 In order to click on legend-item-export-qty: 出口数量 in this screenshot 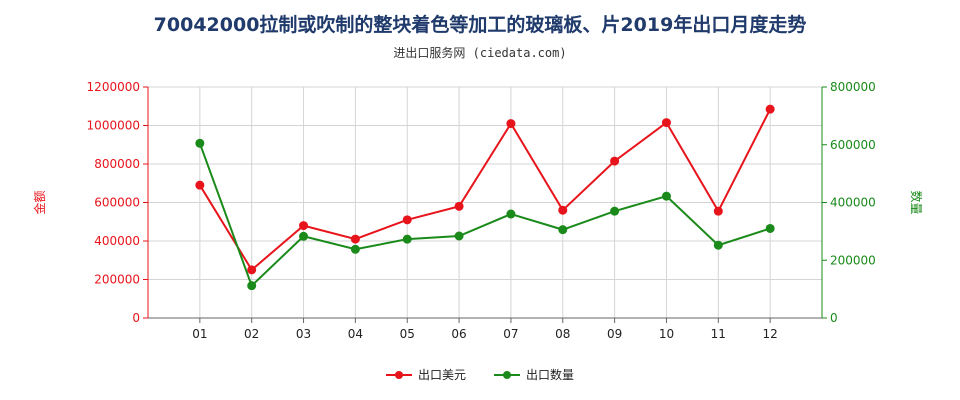, I will do `click(534, 374)`.